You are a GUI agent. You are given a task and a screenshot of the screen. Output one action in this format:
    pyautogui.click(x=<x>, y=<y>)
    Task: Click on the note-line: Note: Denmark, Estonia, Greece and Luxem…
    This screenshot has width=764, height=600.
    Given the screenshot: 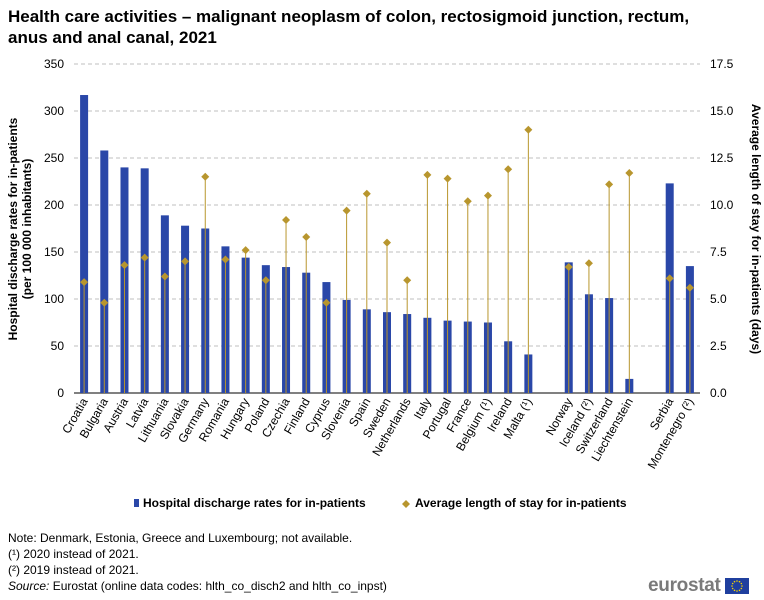 What is the action you would take?
    pyautogui.click(x=180, y=538)
    